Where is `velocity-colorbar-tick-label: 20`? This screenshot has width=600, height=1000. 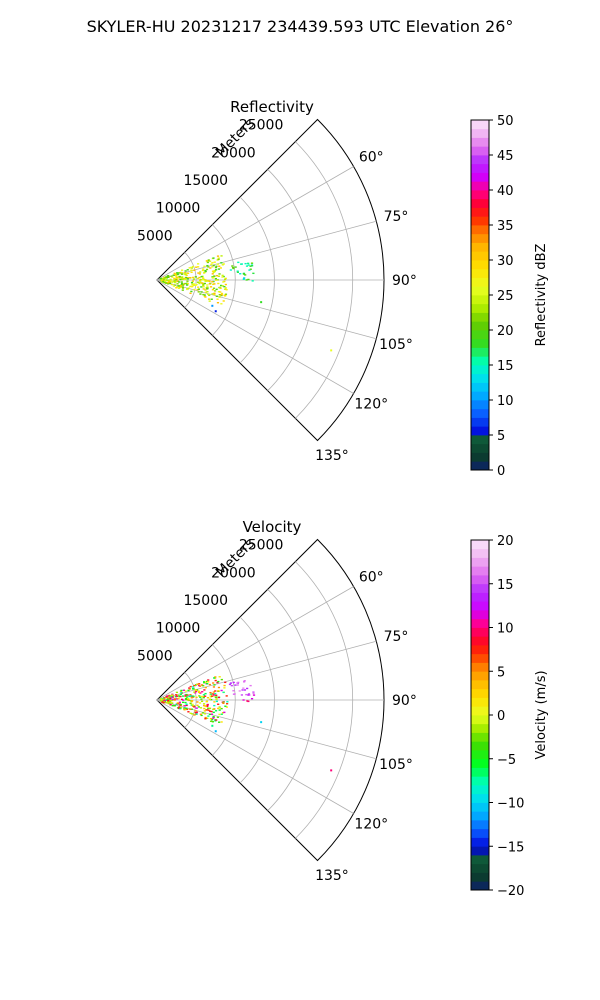
velocity-colorbar-tick-label: 20 is located at coordinates (505, 541).